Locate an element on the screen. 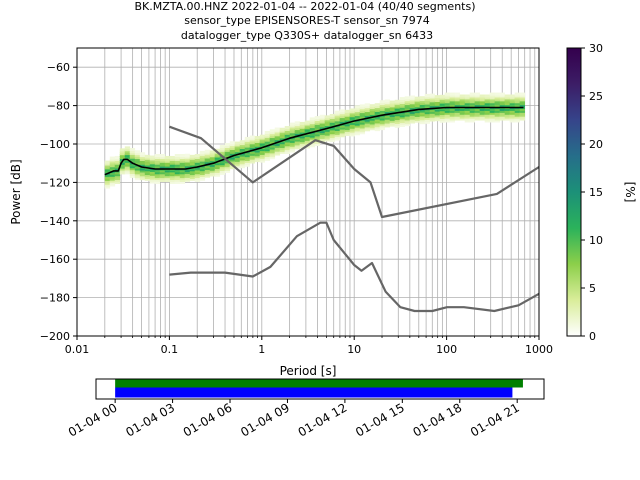 The image size is (640, 480). timeline-tick-label: 01-04 18 is located at coordinates (438, 419).